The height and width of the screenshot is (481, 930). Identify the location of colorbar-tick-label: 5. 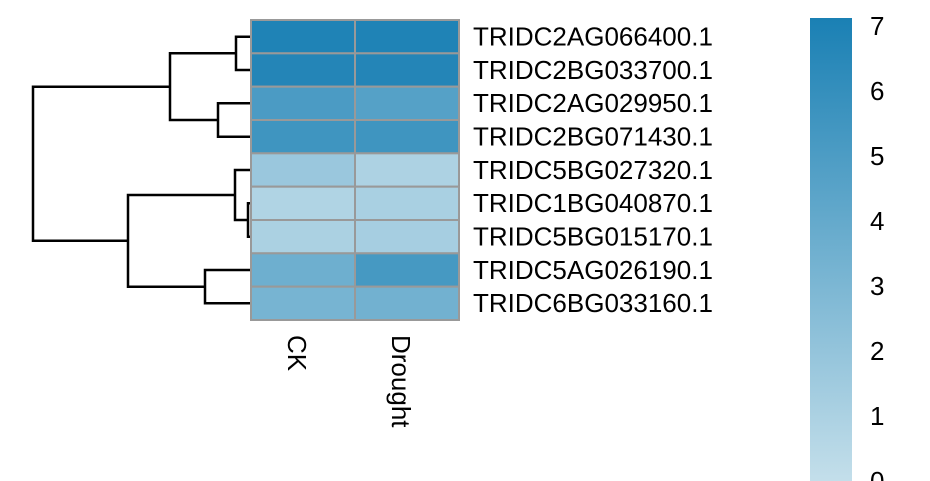
(877, 156).